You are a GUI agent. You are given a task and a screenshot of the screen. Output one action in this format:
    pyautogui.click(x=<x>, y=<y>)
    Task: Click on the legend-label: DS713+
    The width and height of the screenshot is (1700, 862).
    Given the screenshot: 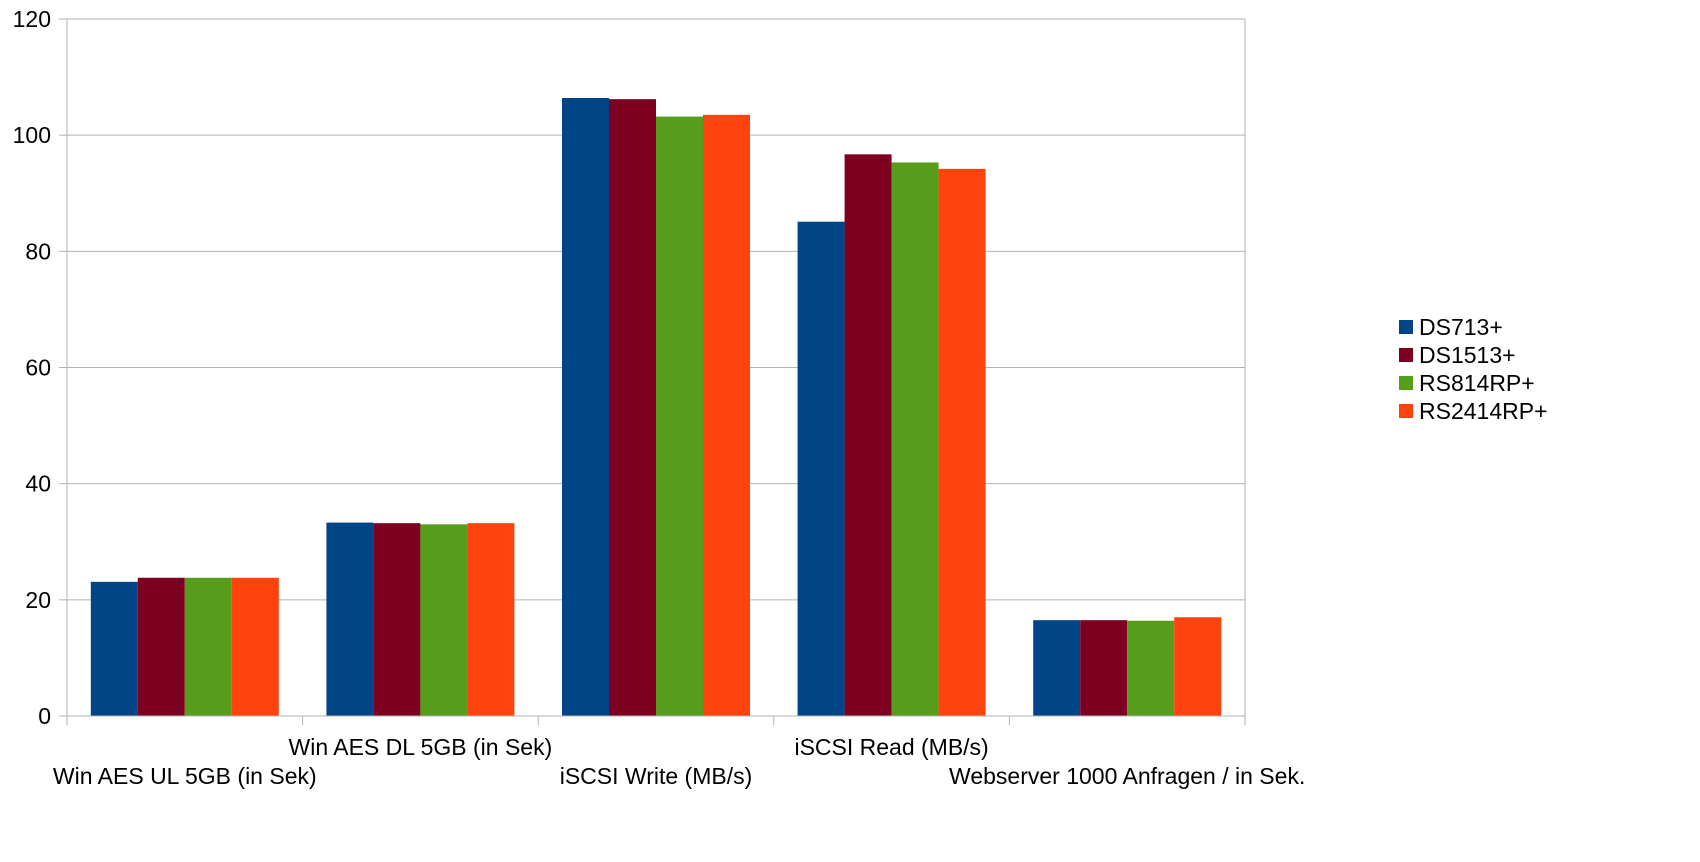 What is the action you would take?
    pyautogui.click(x=1461, y=327)
    